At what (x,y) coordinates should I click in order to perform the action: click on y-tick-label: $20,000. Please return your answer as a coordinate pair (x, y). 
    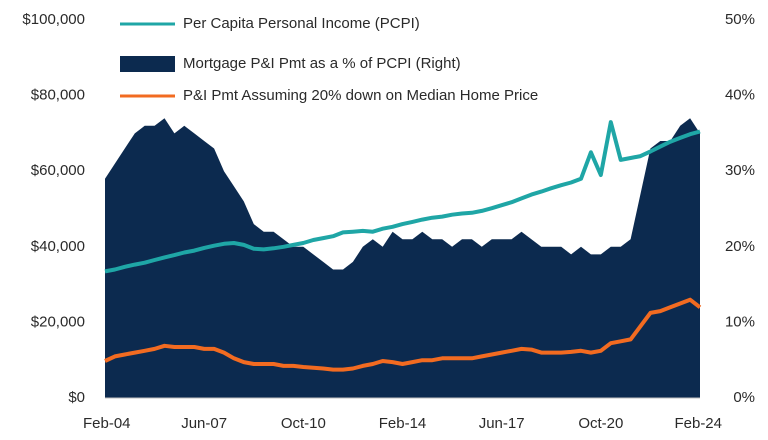
    Looking at the image, I should click on (58, 321).